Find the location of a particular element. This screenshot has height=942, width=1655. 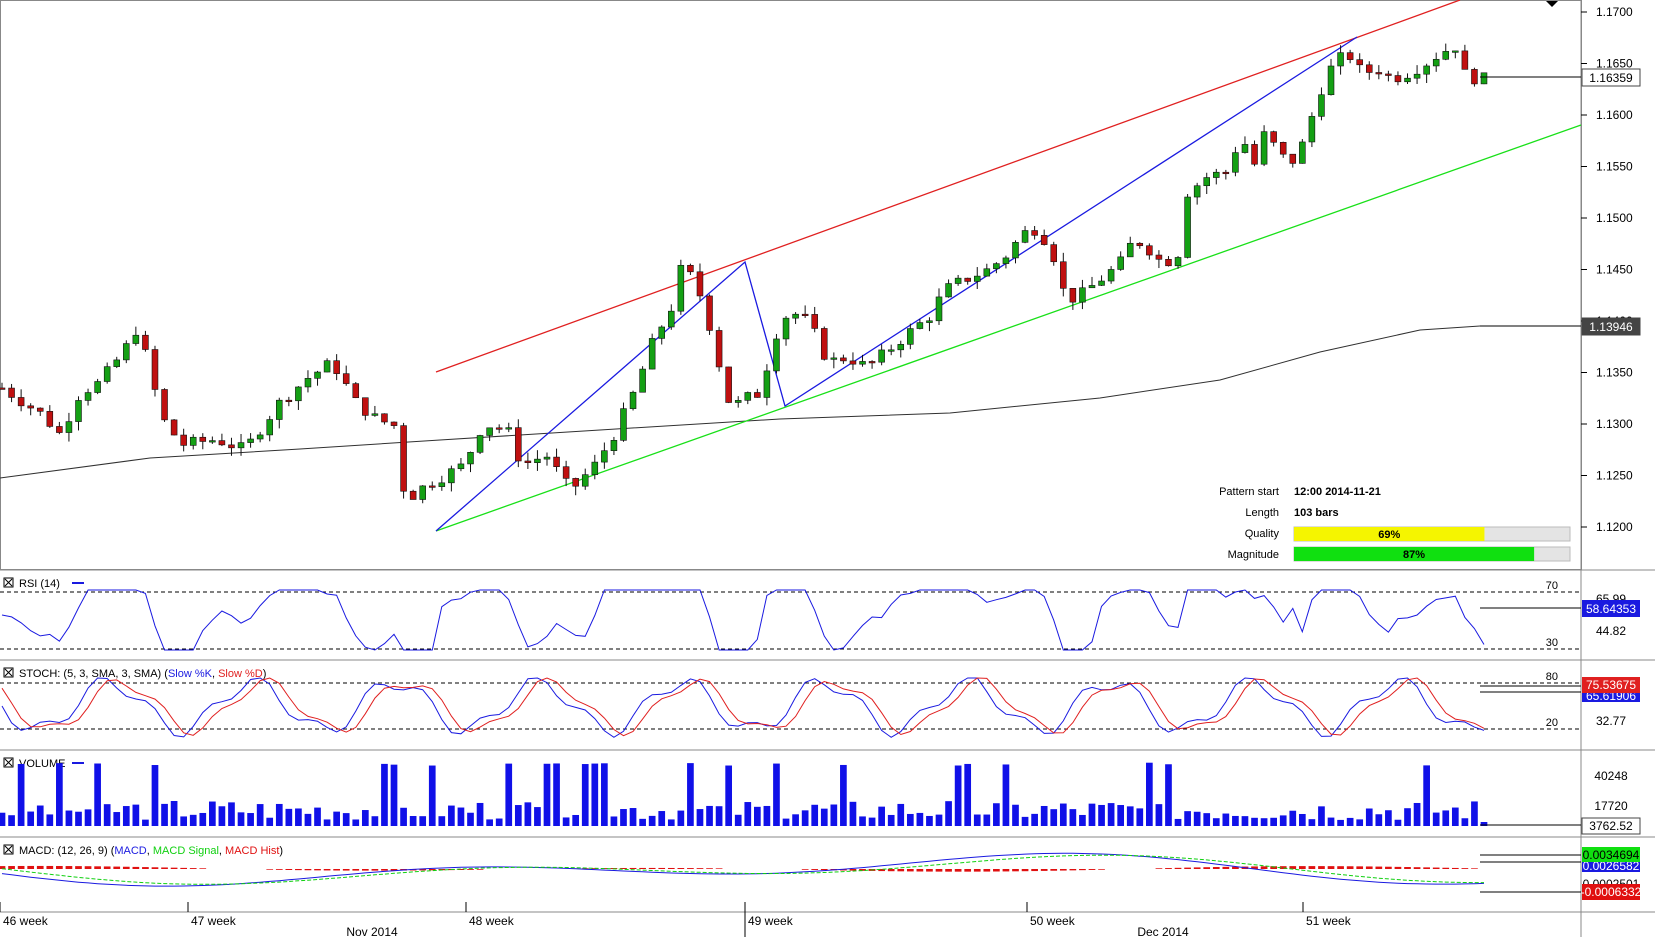

macd-title-sep1: , is located at coordinates (150, 851).